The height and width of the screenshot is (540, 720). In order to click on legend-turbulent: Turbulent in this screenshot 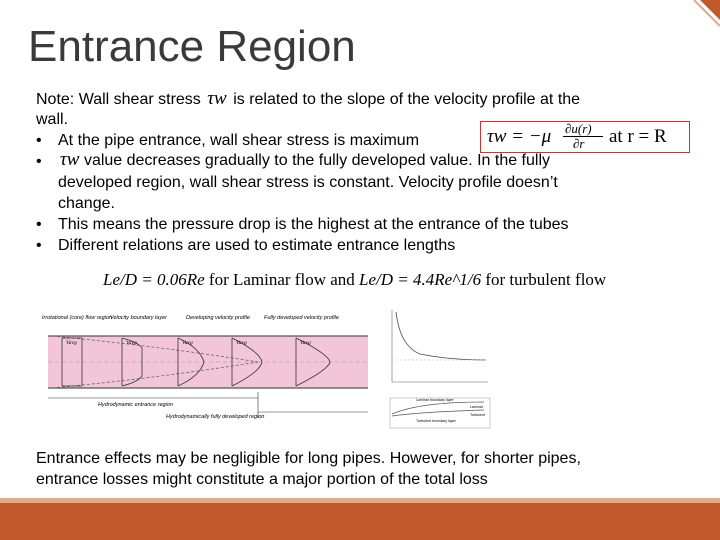, I will do `click(477, 415)`.